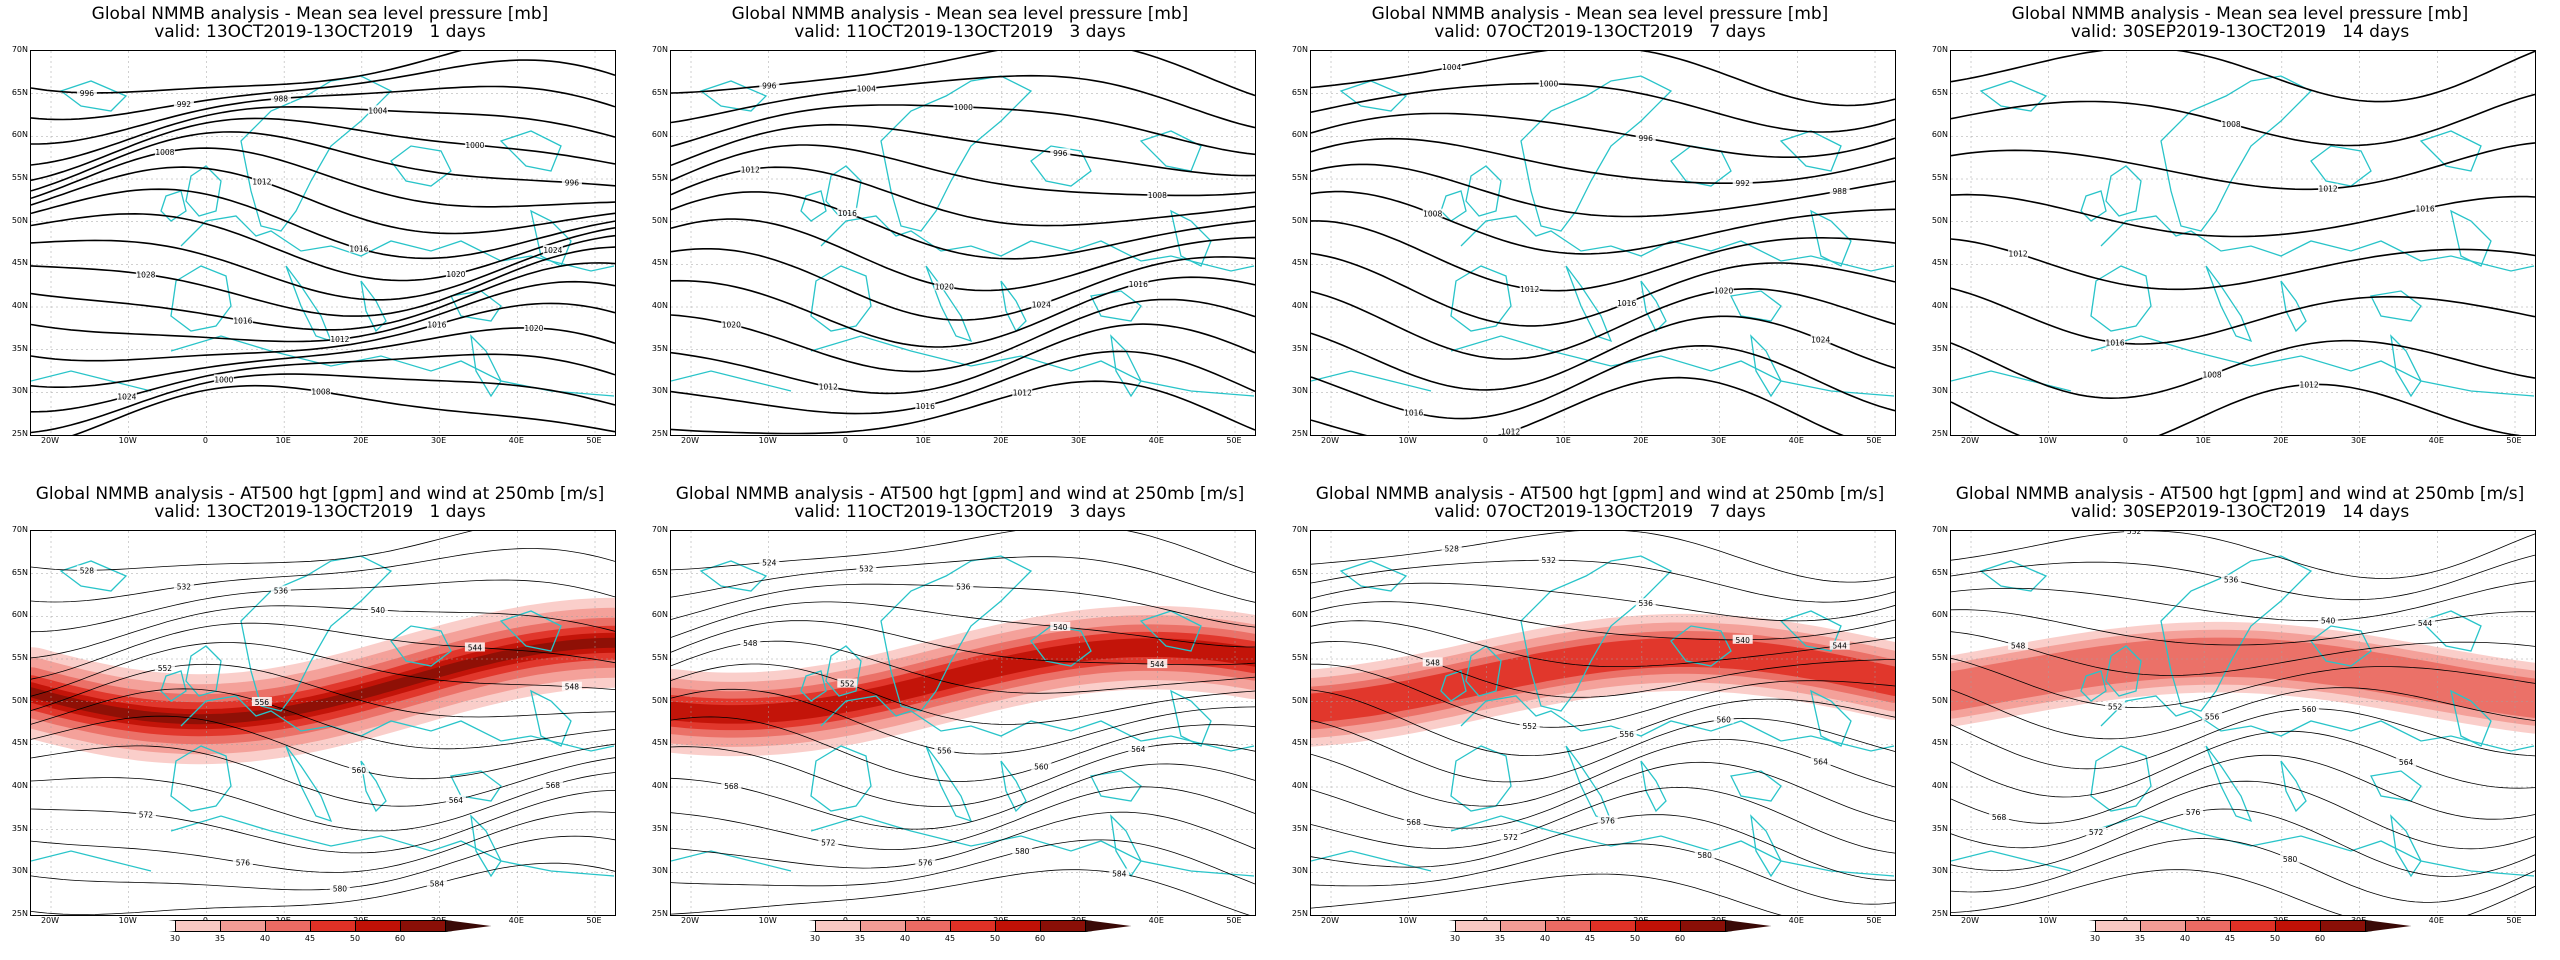 Image resolution: width=2560 pixels, height=960 pixels. I want to click on longitude-tick-label: 10W, so click(1407, 440).